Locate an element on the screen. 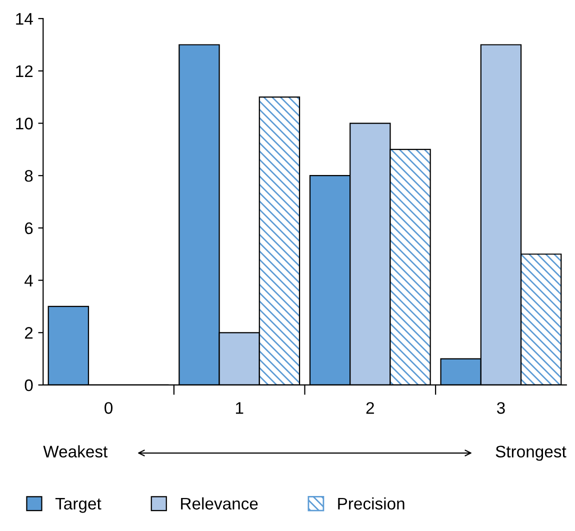 The image size is (575, 531). y-tick-label: 12 is located at coordinates (24, 71).